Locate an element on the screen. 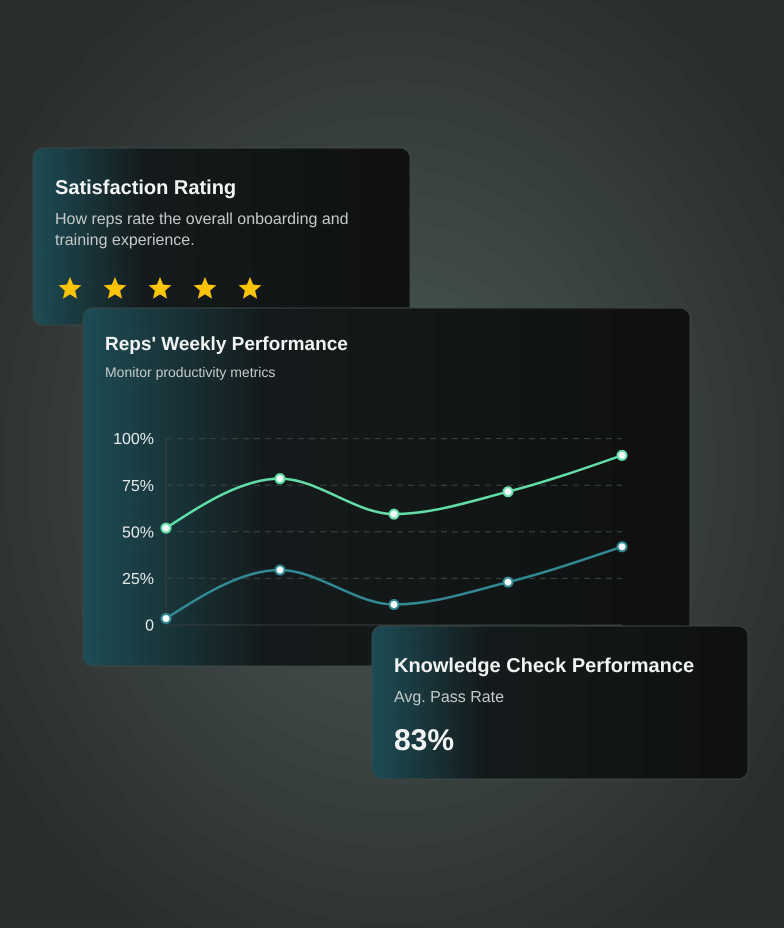  y-tick-label: 0 is located at coordinates (149, 626).